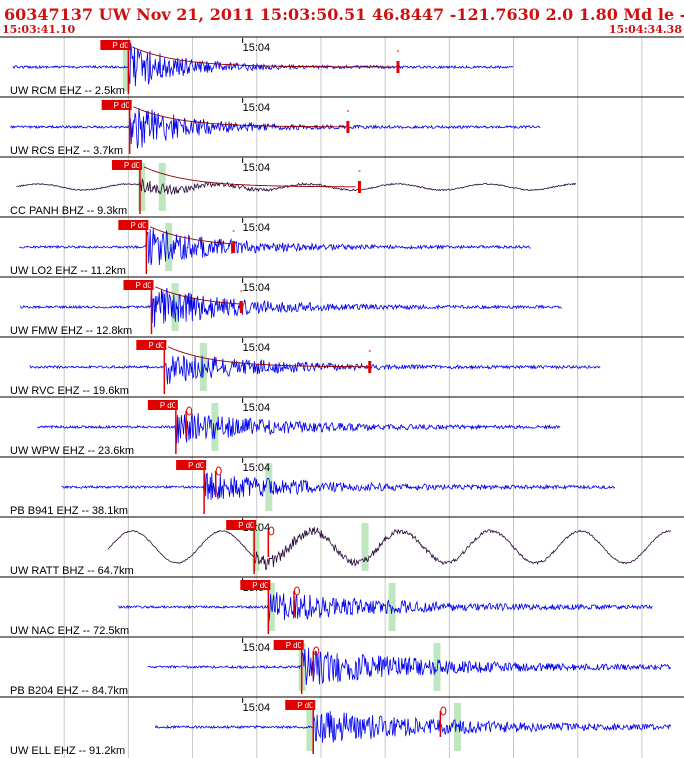 The width and height of the screenshot is (684, 758). What do you see at coordinates (66, 151) in the screenshot?
I see `station-label: UW RCS EHZ -- 3.7km` at bounding box center [66, 151].